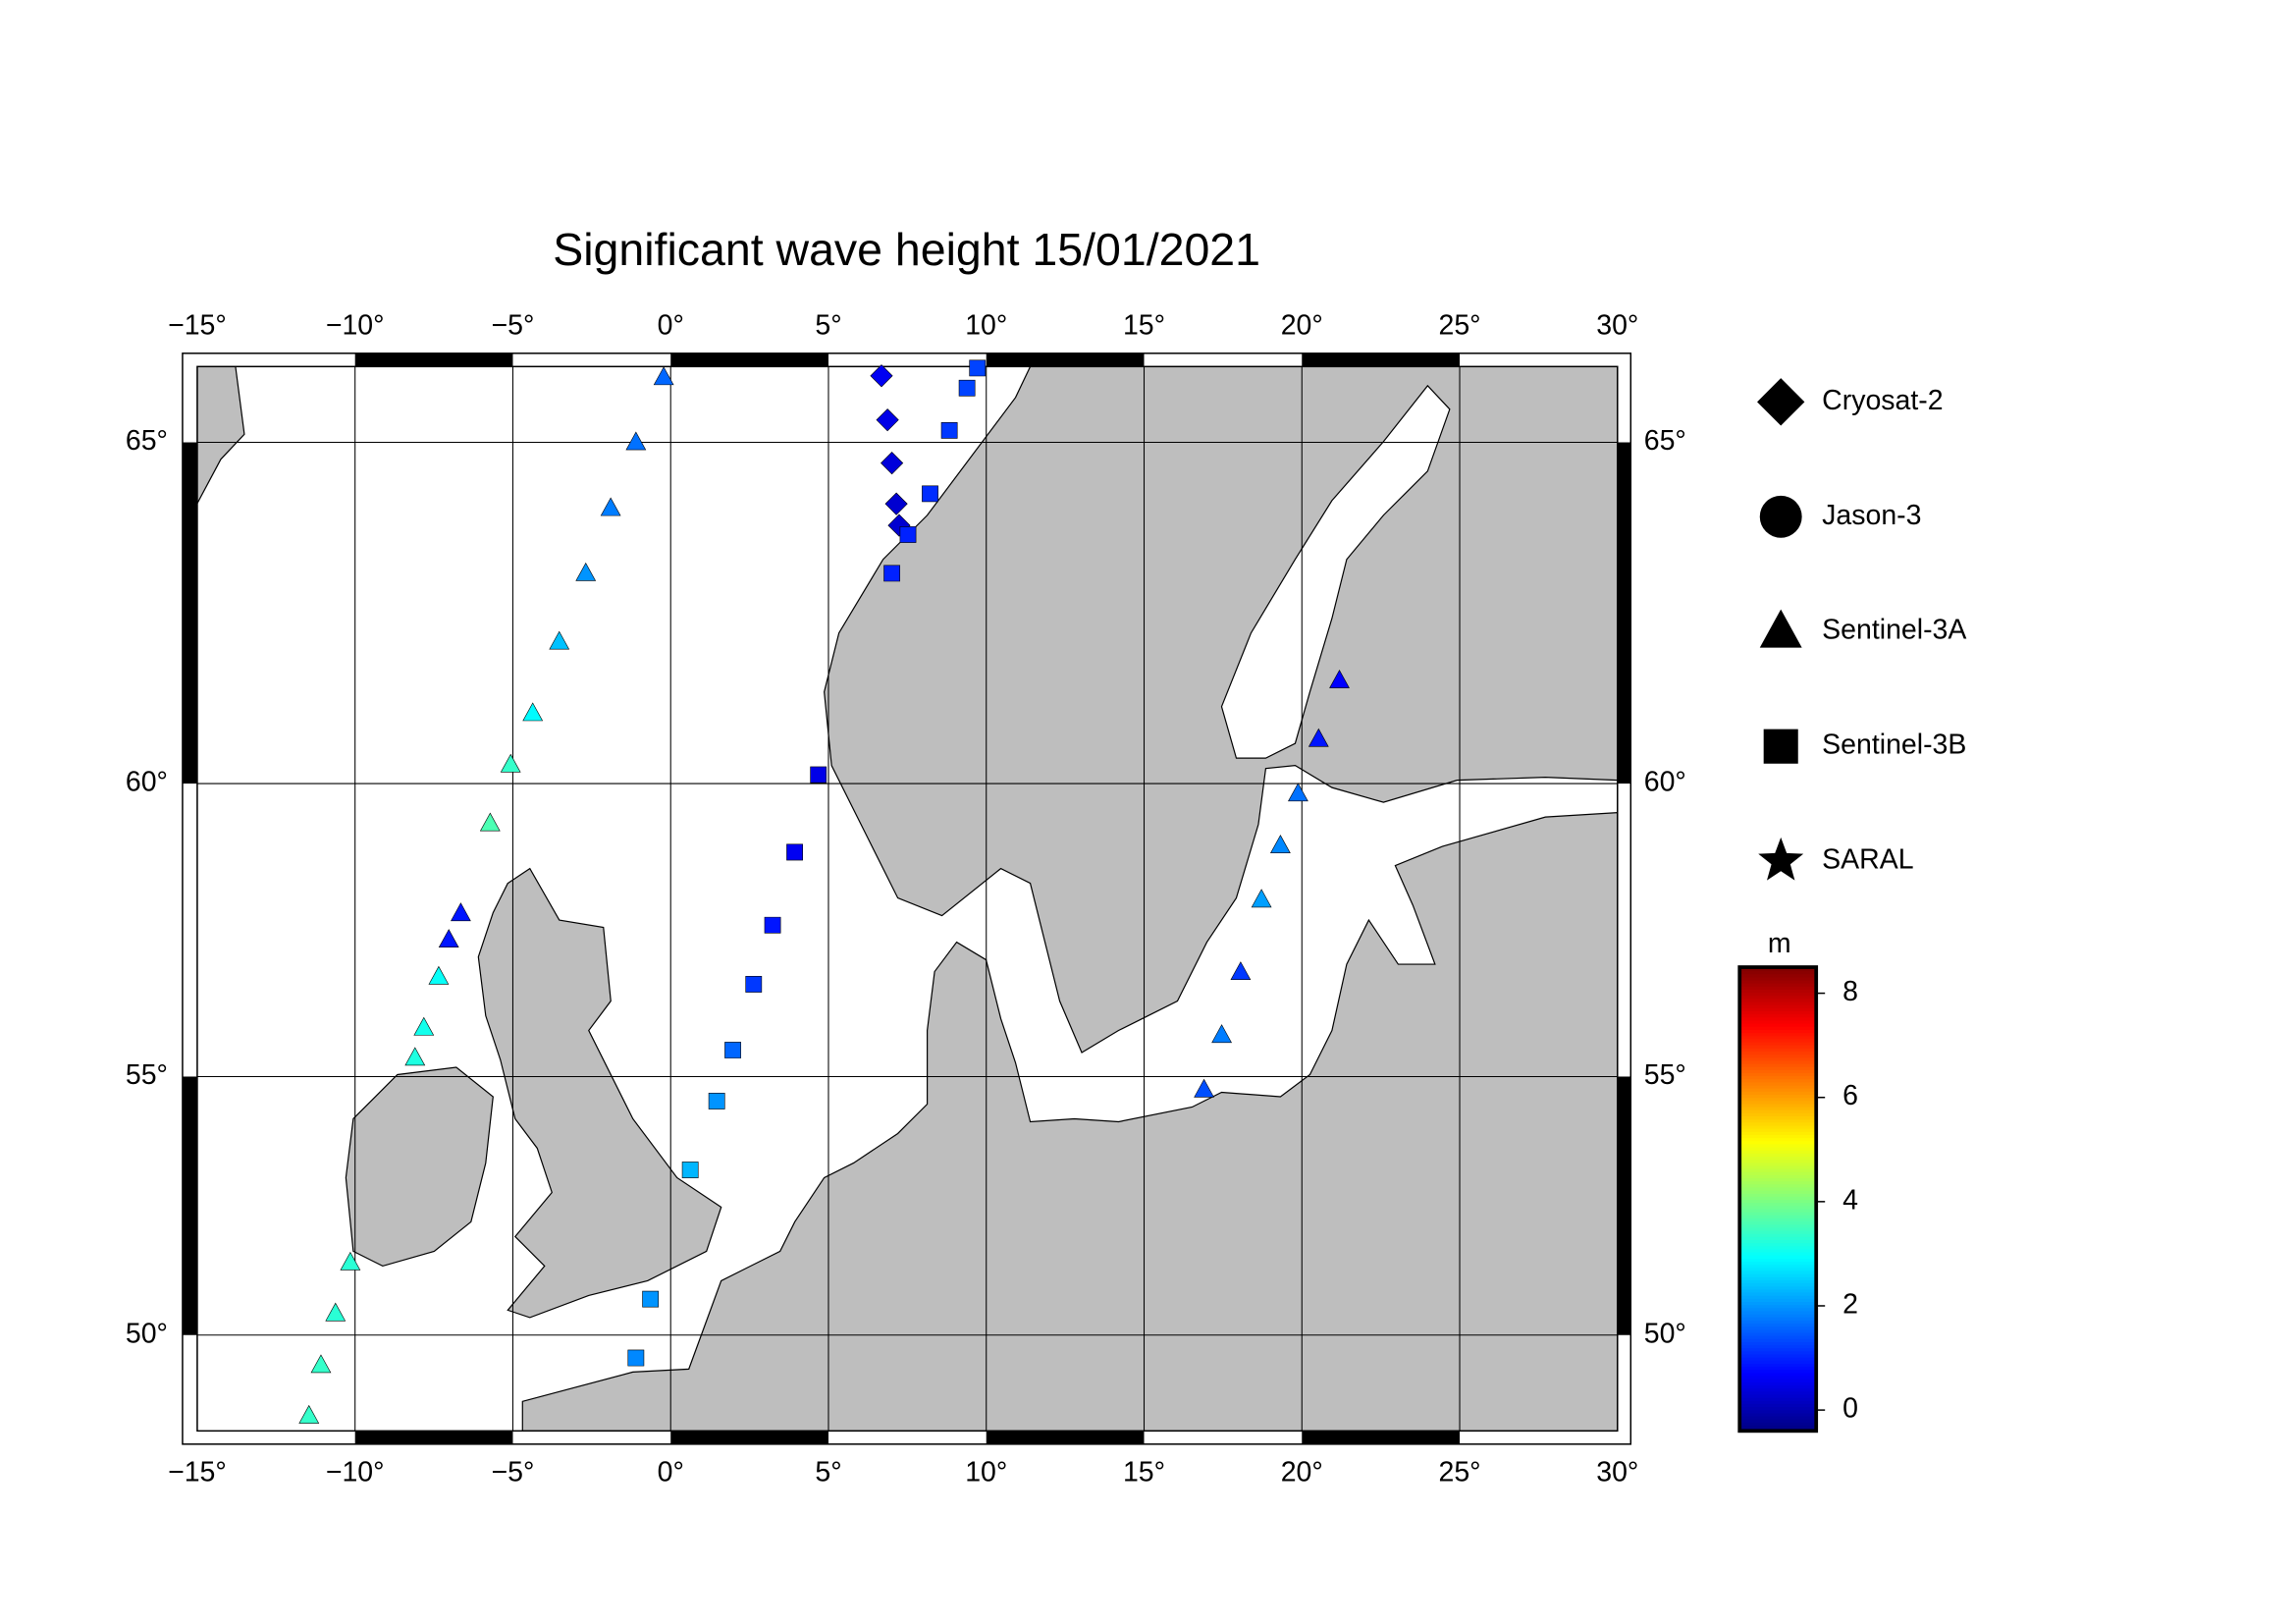  I want to click on colorbar-tick-label: 4, so click(1850, 1200).